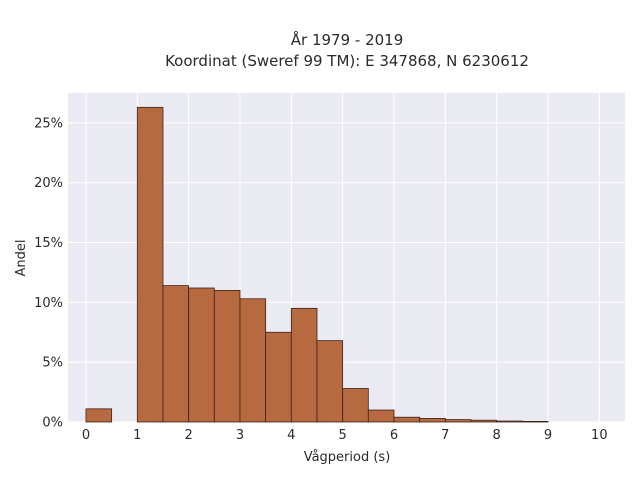 Image resolution: width=640 pixels, height=480 pixels. What do you see at coordinates (21, 258) in the screenshot?
I see `y-axis-label: Andel` at bounding box center [21, 258].